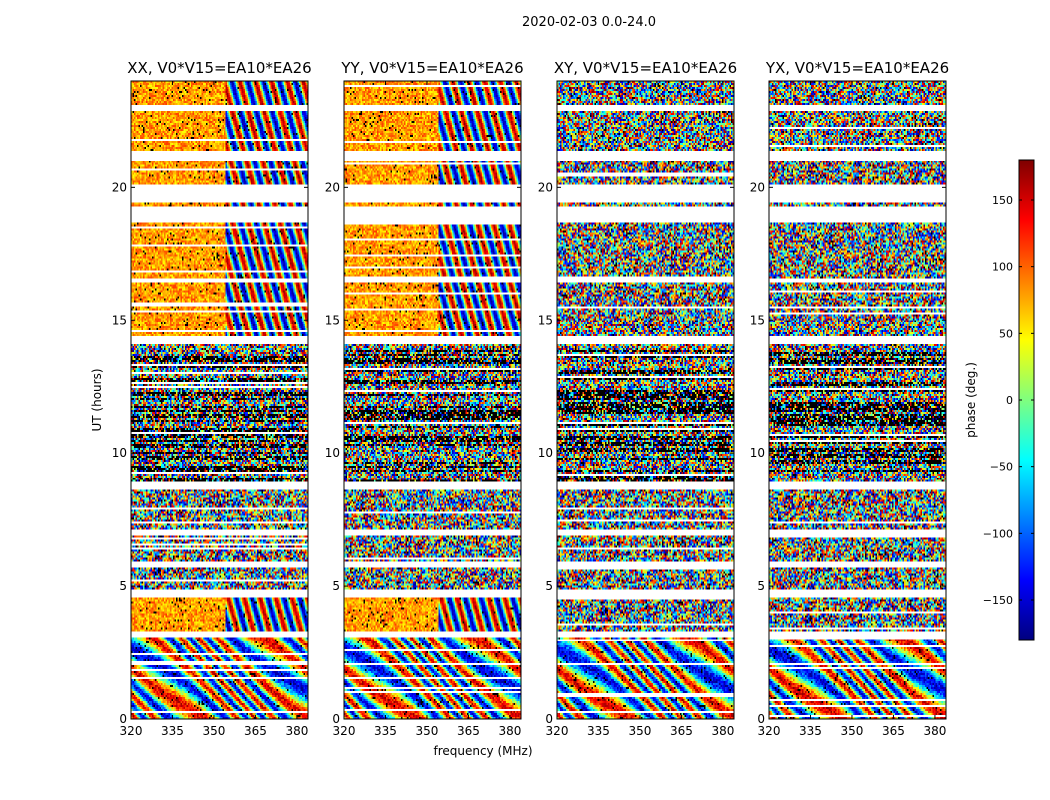 The height and width of the screenshot is (800, 1050). I want to click on colorbar-tick-label: 50, so click(1006, 333).